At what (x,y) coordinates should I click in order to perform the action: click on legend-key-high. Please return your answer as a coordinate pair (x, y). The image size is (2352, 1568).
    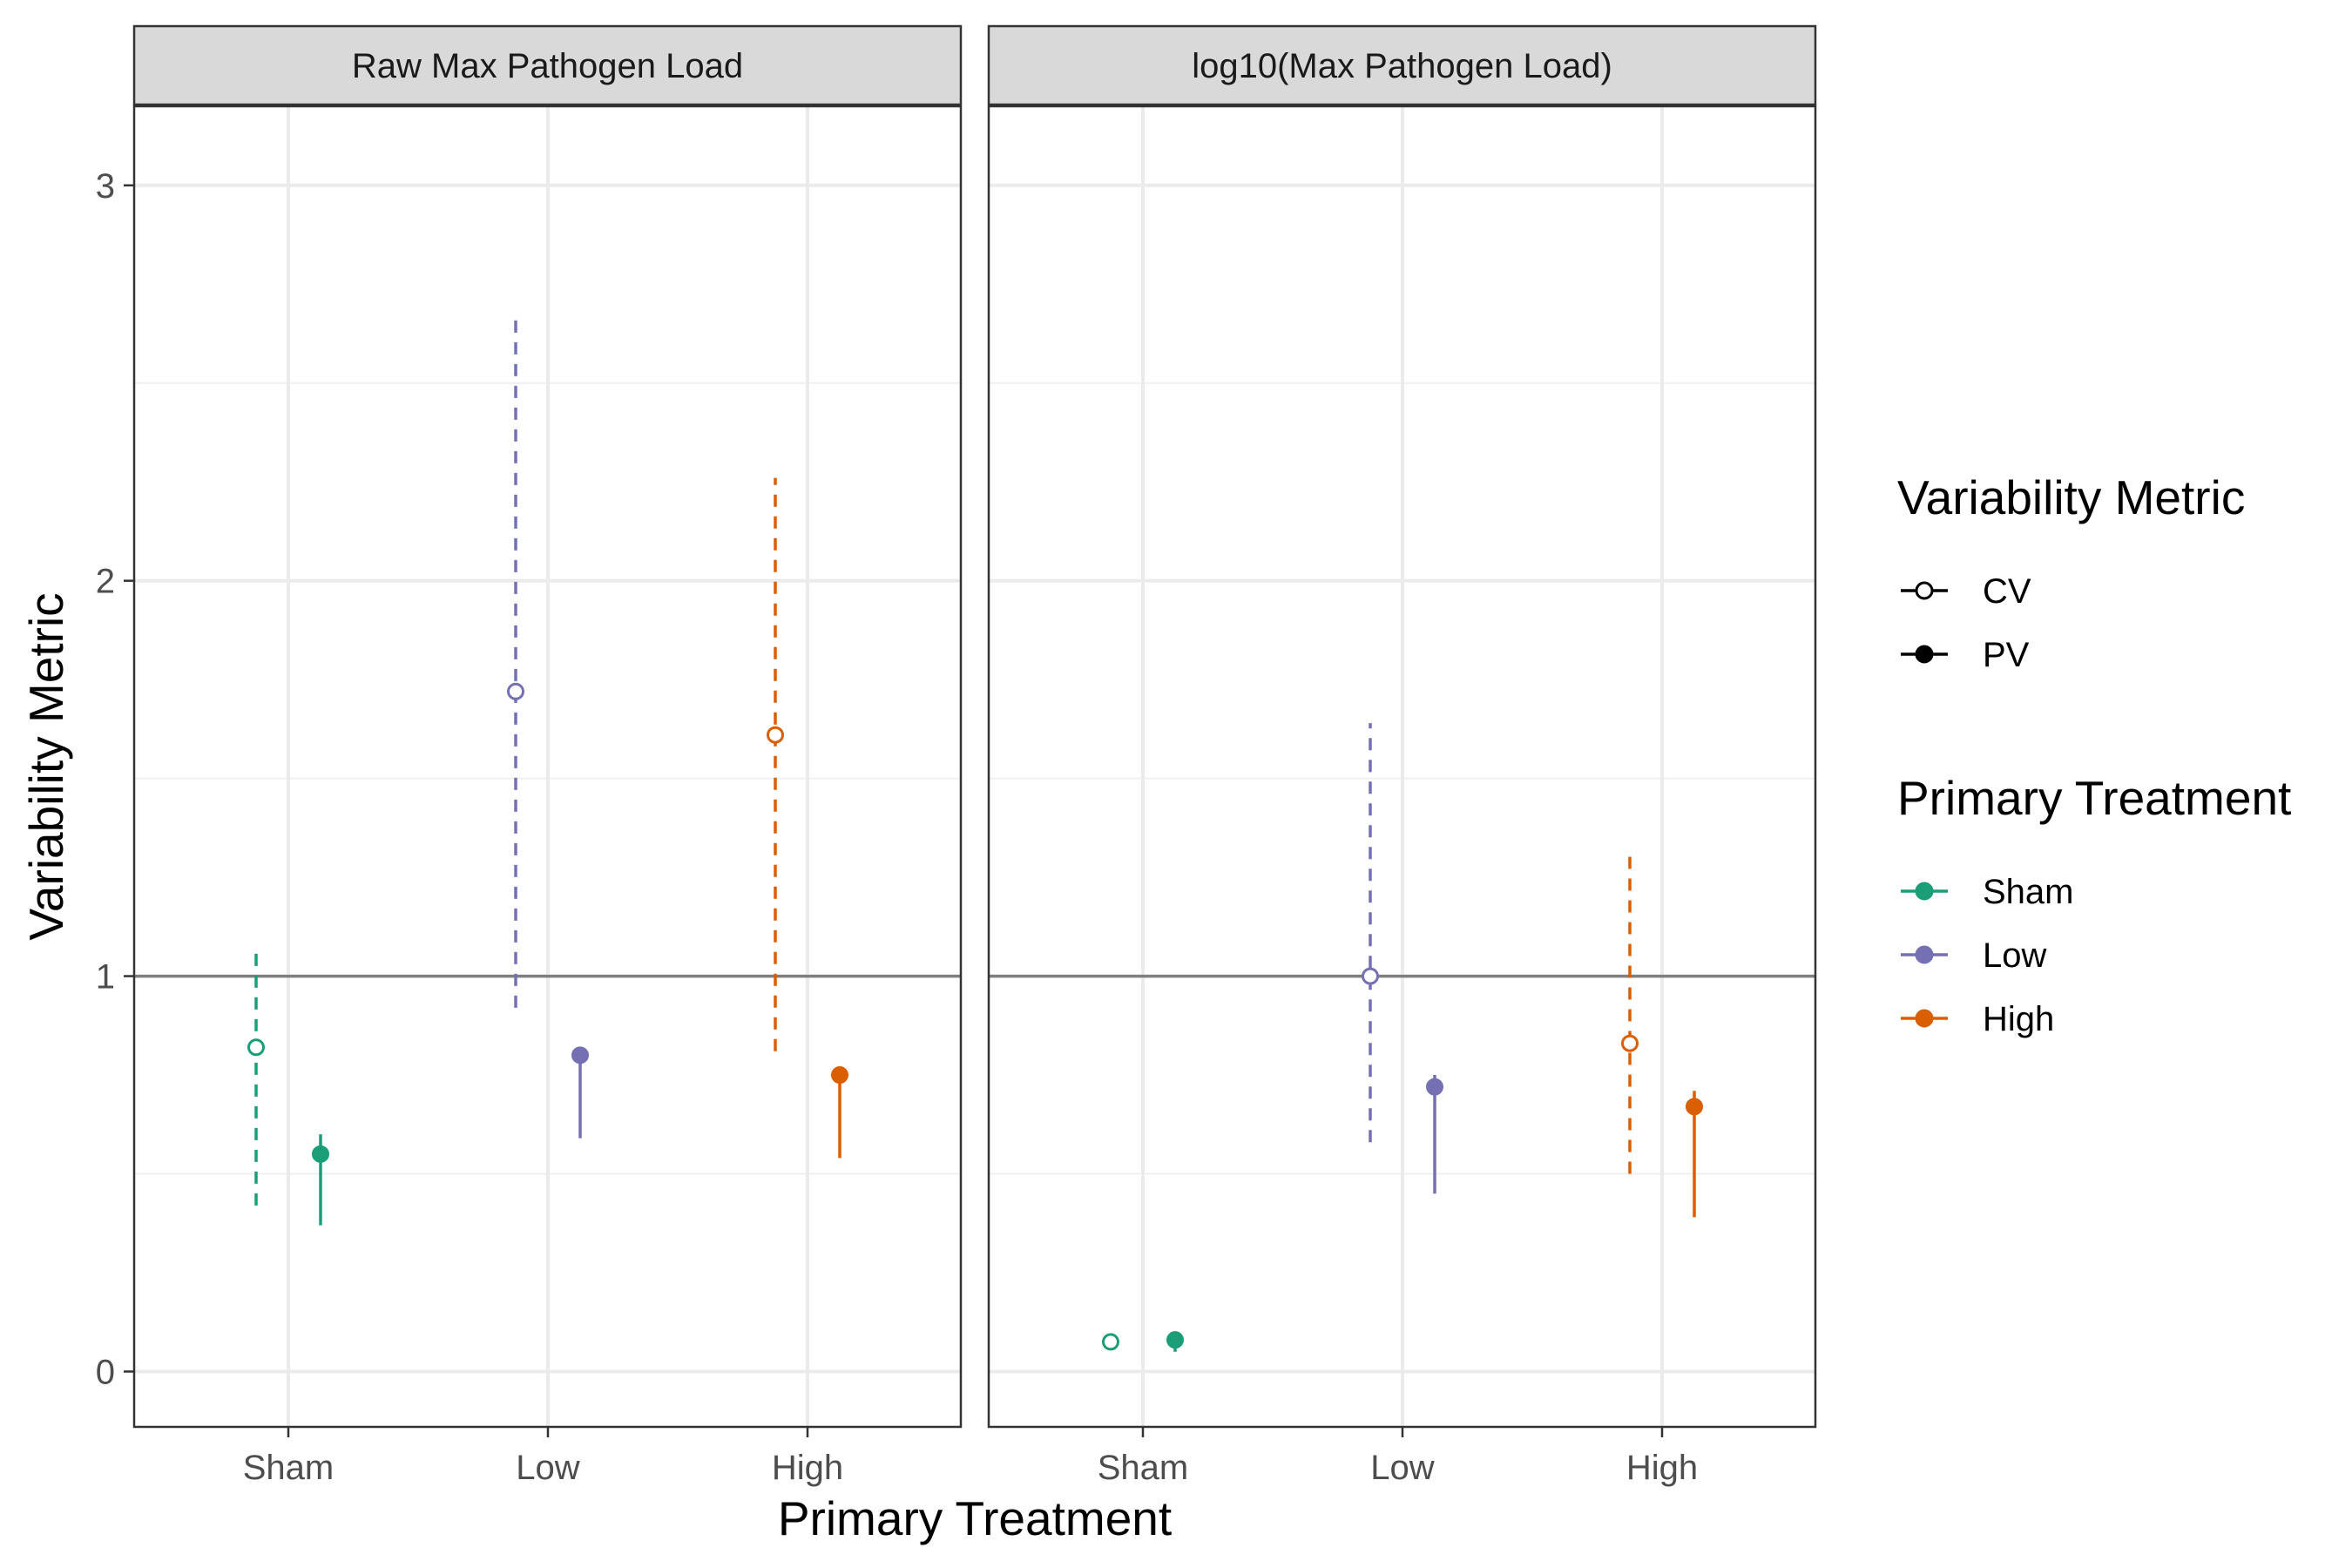
    Looking at the image, I should click on (1925, 1018).